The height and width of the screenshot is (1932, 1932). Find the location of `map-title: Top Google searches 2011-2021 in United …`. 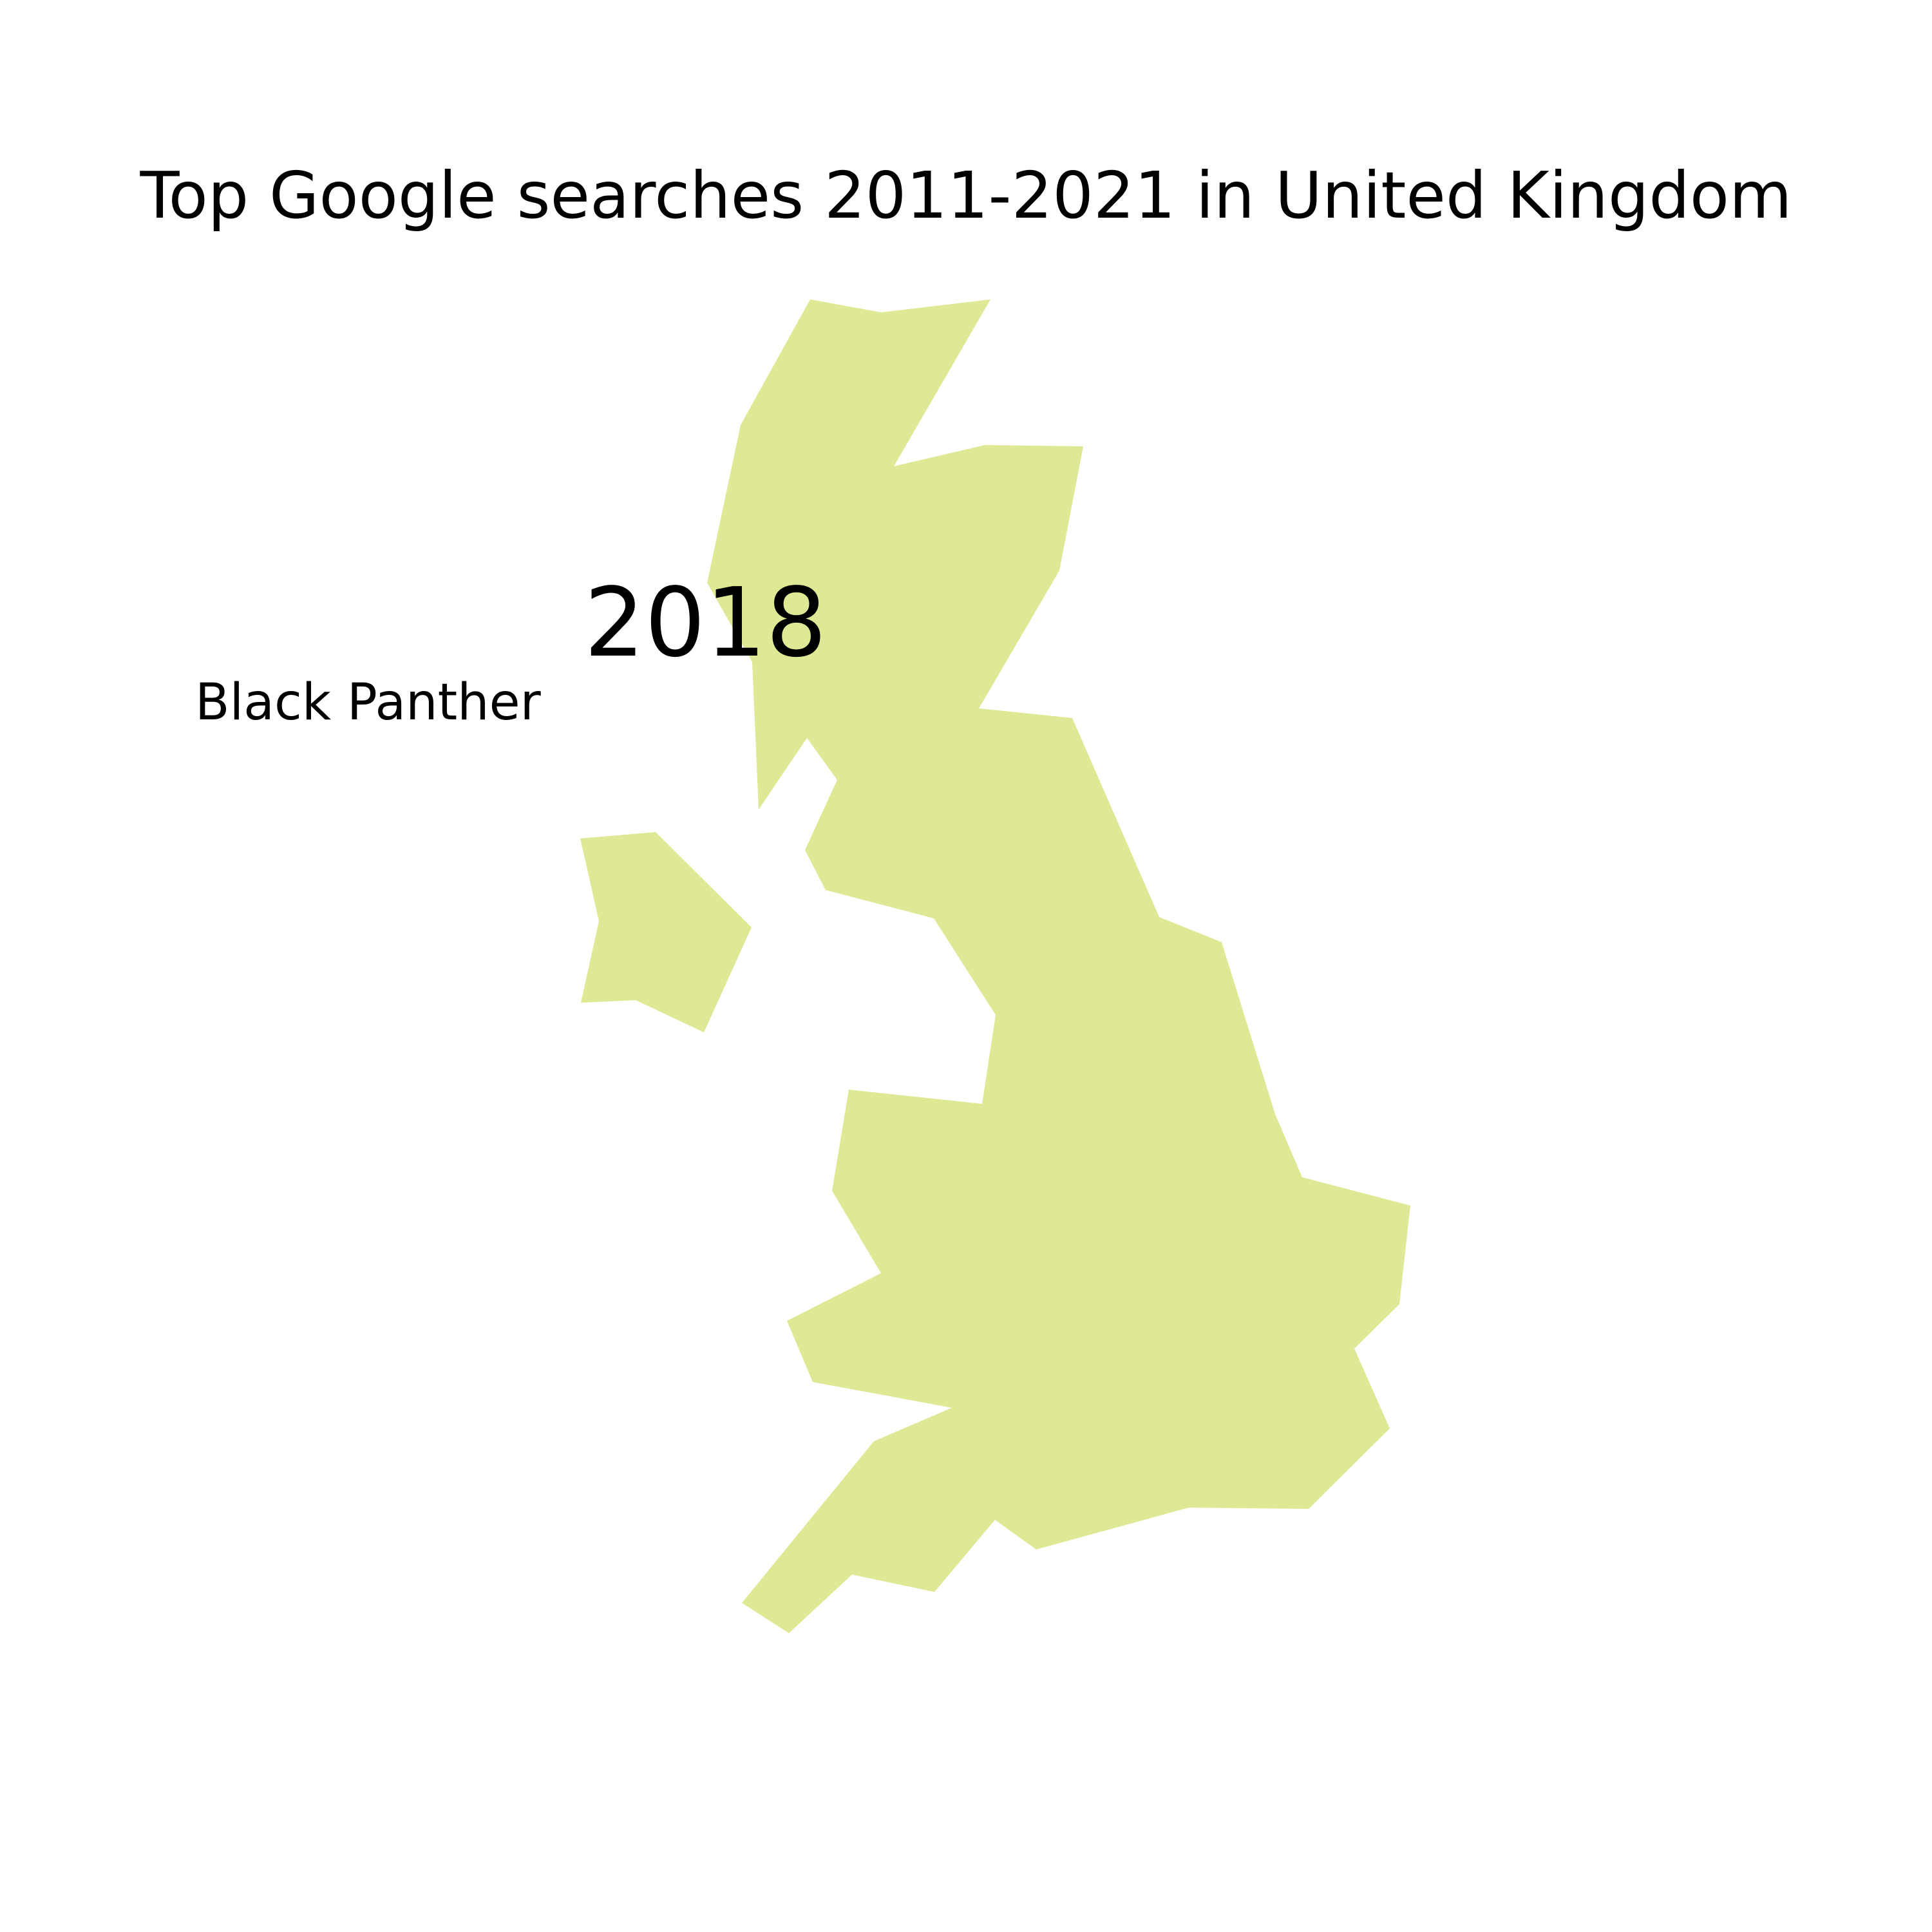

map-title: Top Google searches 2011-2021 in United … is located at coordinates (966, 195).